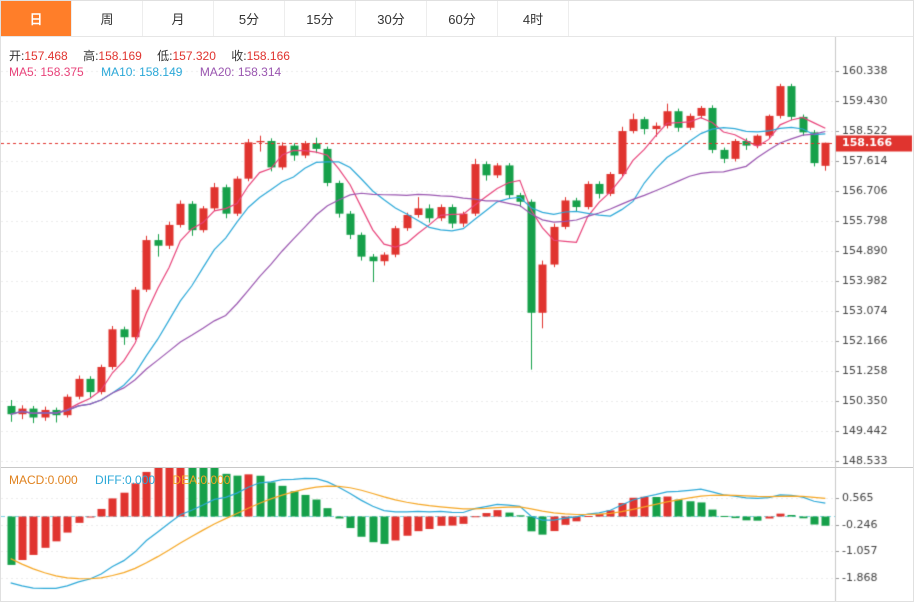 This screenshot has width=914, height=602. What do you see at coordinates (91, 56) in the screenshot?
I see `high-label: 高:` at bounding box center [91, 56].